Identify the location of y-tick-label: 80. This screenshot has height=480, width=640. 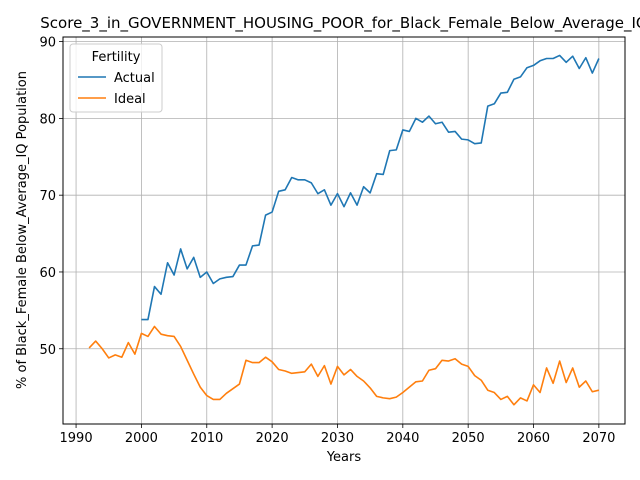
(47, 119).